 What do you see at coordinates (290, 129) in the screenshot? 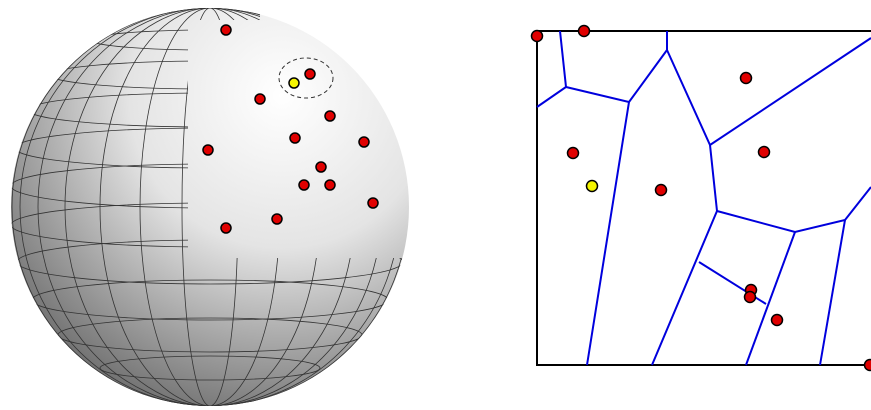
I see `sphere-points` at bounding box center [290, 129].